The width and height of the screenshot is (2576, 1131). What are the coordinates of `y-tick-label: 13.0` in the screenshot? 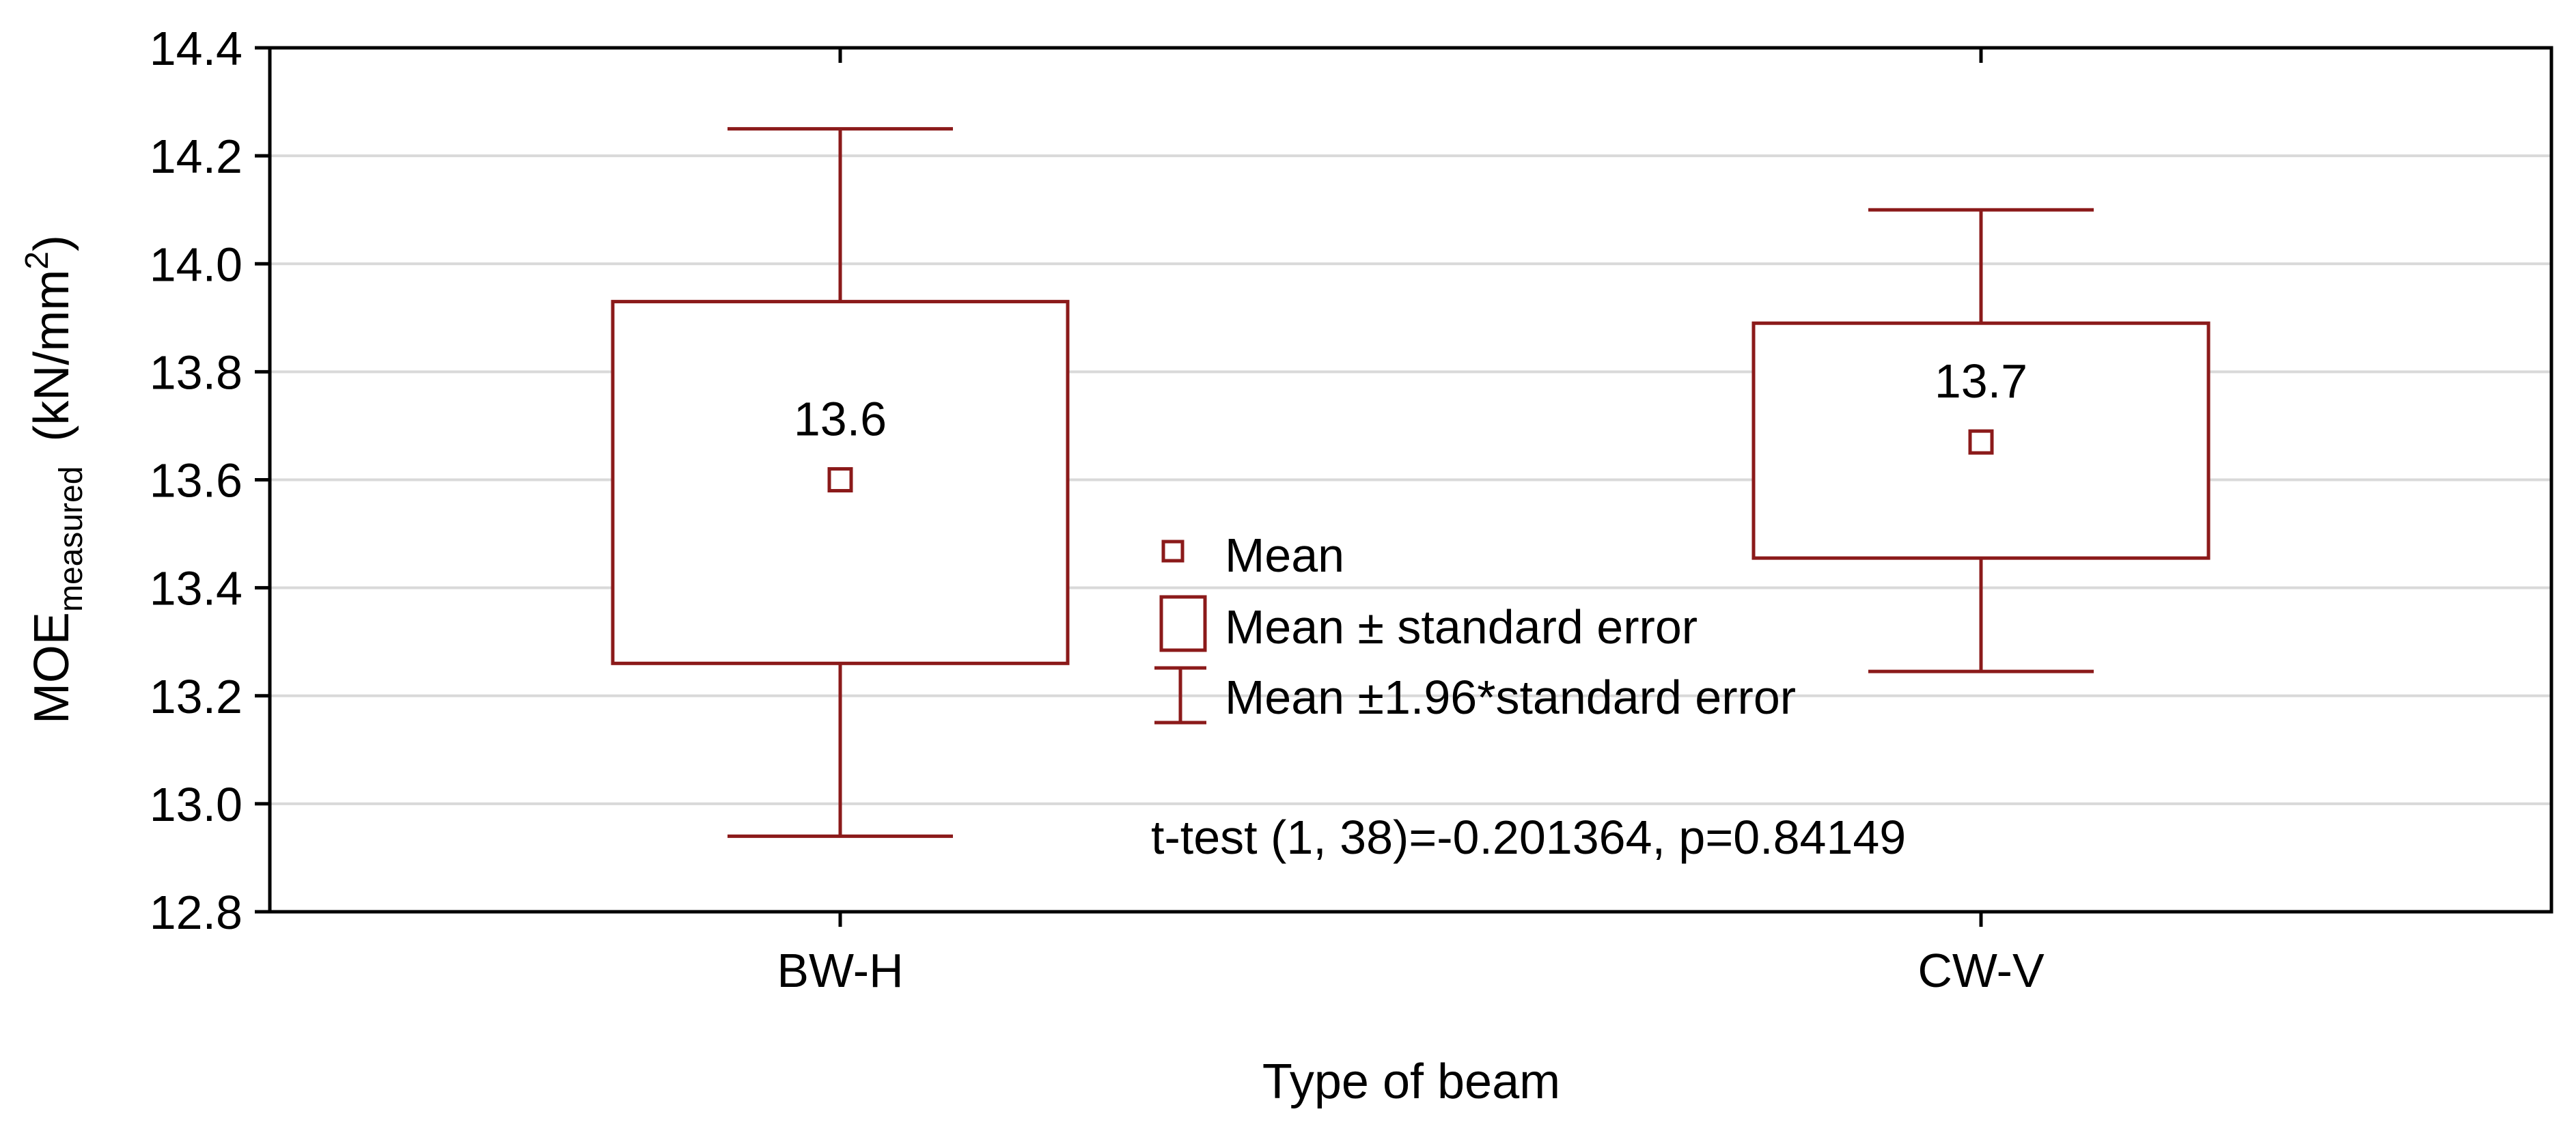 It's located at (196, 804).